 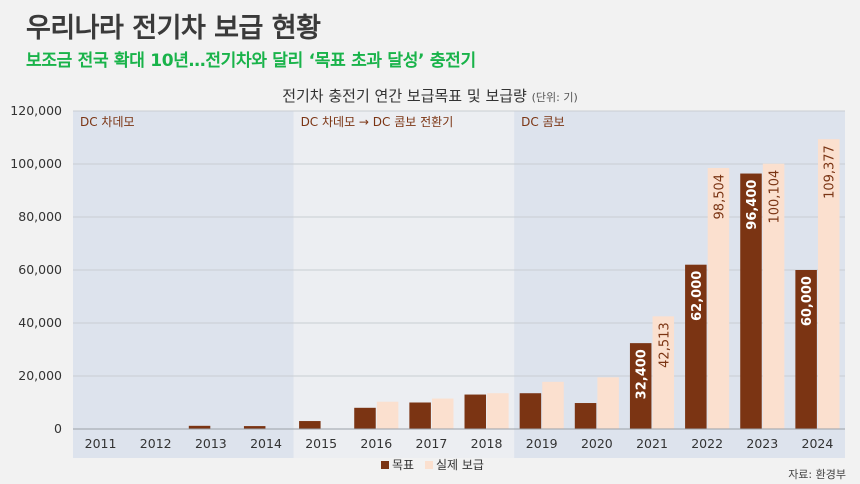 I want to click on source-note: 자료: 환경부, so click(x=817, y=474).